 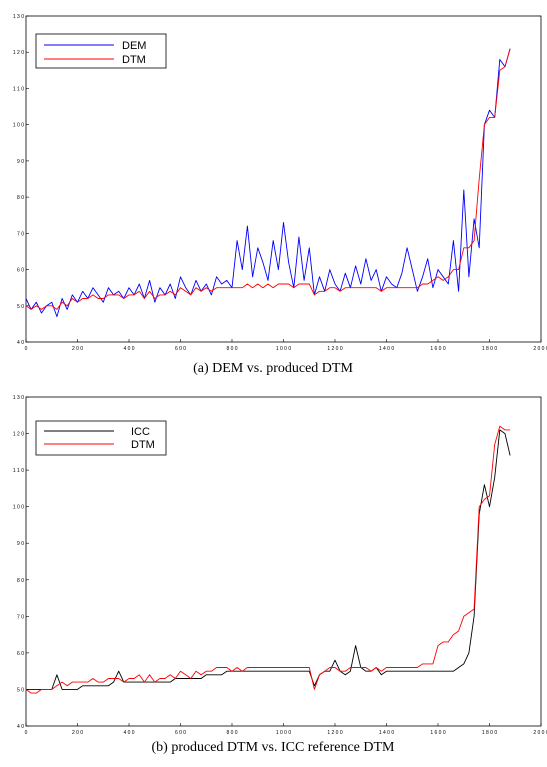 What do you see at coordinates (140, 432) in the screenshot?
I see `legend-label-icc: ICC` at bounding box center [140, 432].